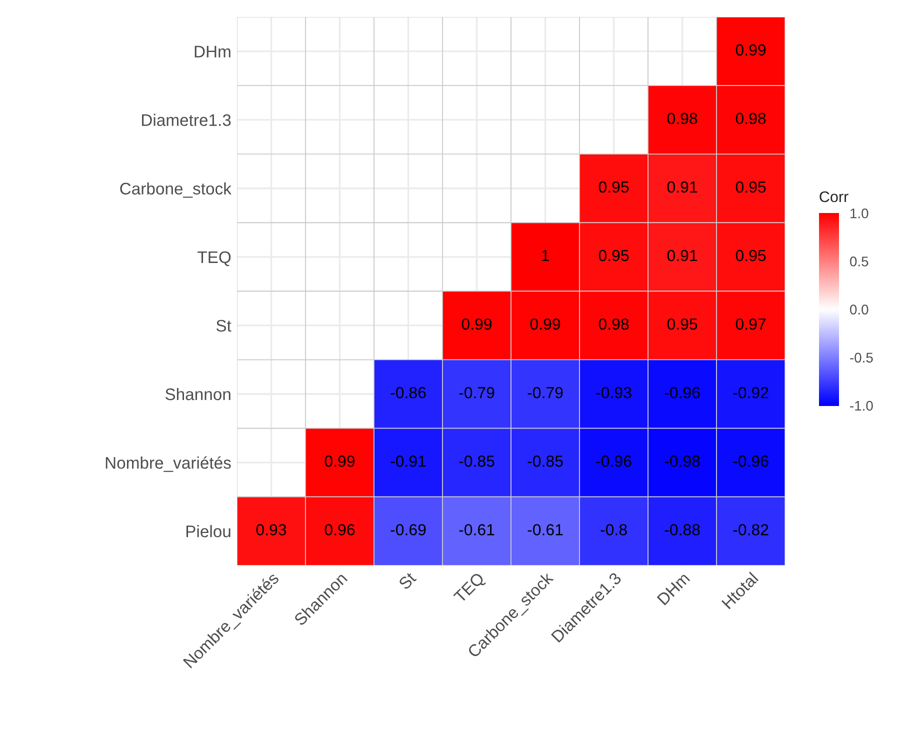  What do you see at coordinates (212, 52) in the screenshot?
I see `y-tick-label: DHm` at bounding box center [212, 52].